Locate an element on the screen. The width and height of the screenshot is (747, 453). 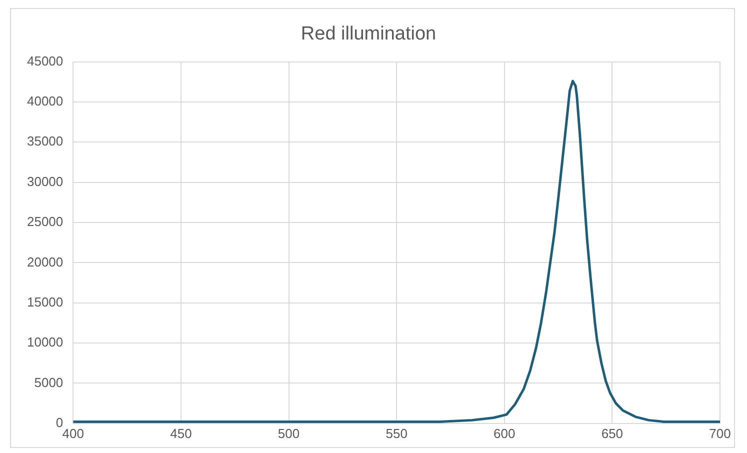
y-tick-label: 30000 is located at coordinates (45, 181).